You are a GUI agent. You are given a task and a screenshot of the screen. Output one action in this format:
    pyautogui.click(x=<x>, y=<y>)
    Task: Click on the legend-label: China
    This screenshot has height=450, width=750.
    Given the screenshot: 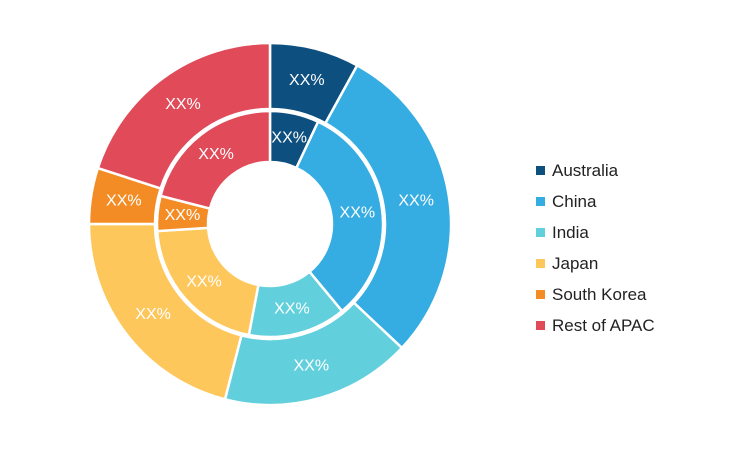 What is the action you would take?
    pyautogui.click(x=574, y=201)
    